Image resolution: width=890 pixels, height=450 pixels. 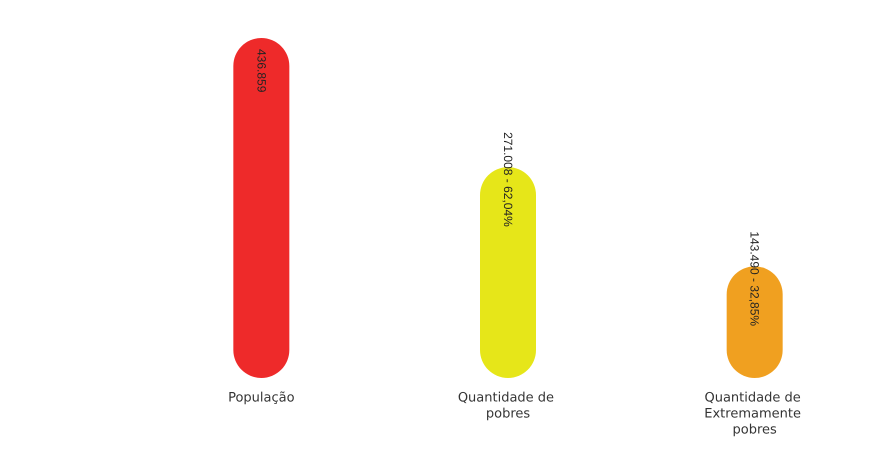 What do you see at coordinates (261, 398) in the screenshot?
I see `x-tick-label: População` at bounding box center [261, 398].